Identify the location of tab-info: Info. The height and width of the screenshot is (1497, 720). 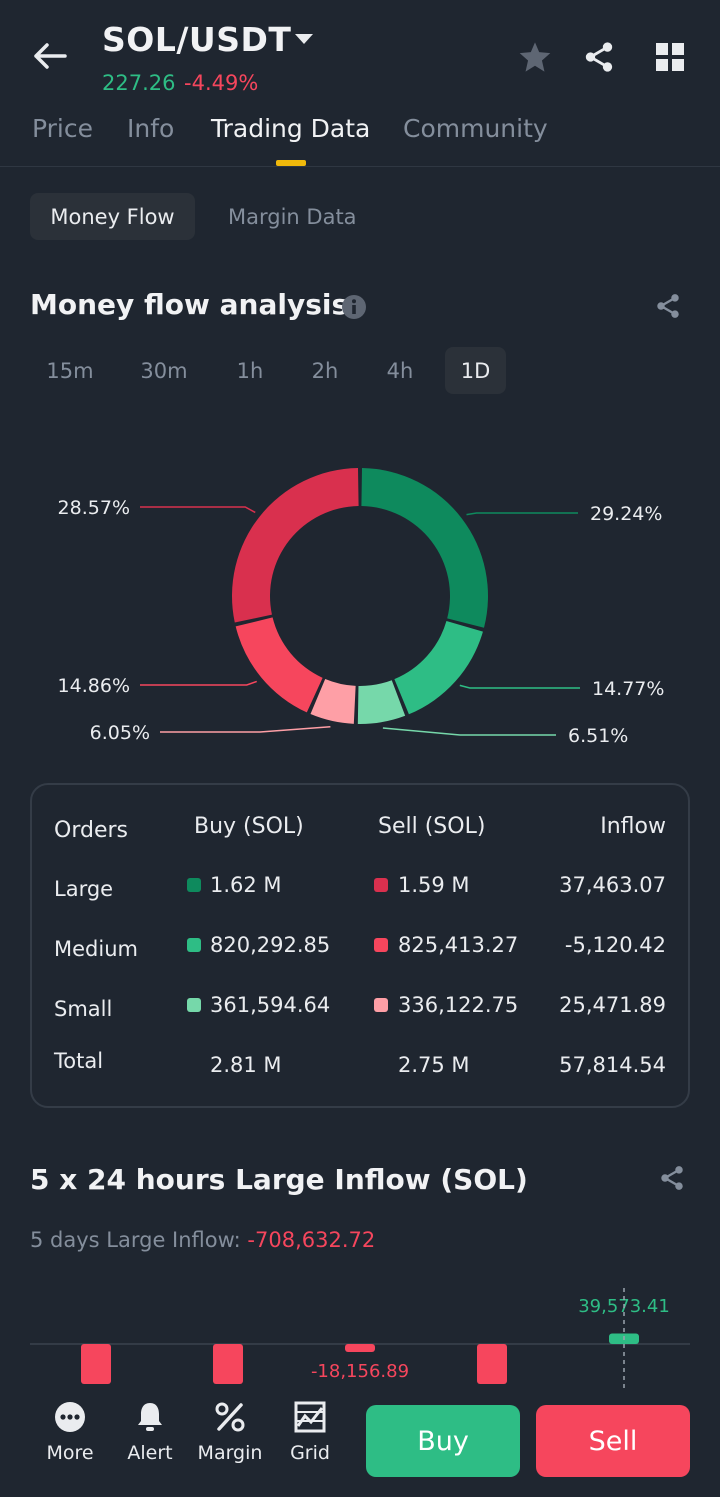
(151, 128).